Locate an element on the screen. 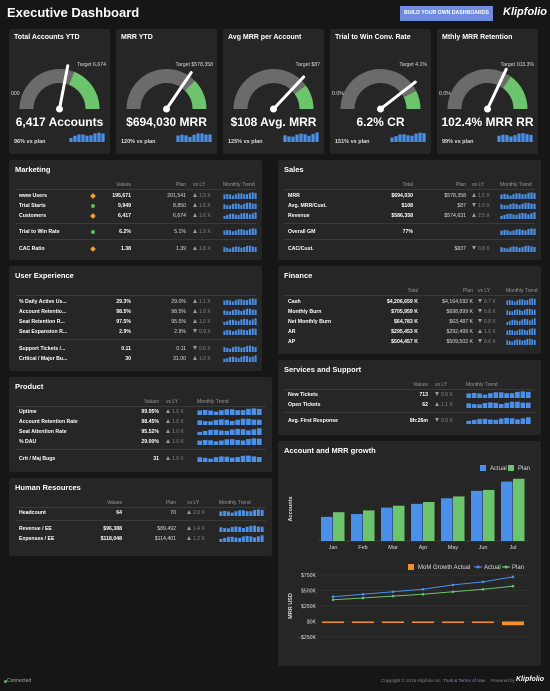  ux-title: User Experience is located at coordinates (44, 275).